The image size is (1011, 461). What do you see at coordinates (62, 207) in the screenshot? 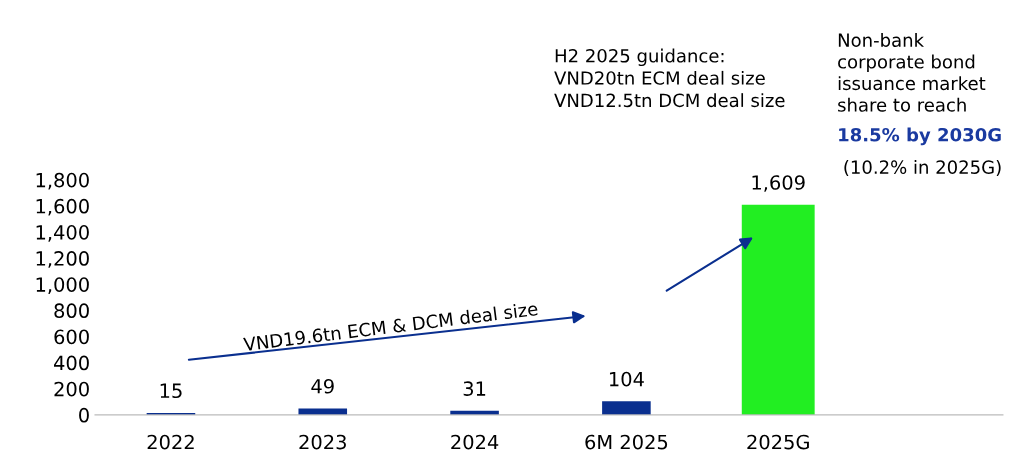
I see `y-tick-label: 1,600` at bounding box center [62, 207].